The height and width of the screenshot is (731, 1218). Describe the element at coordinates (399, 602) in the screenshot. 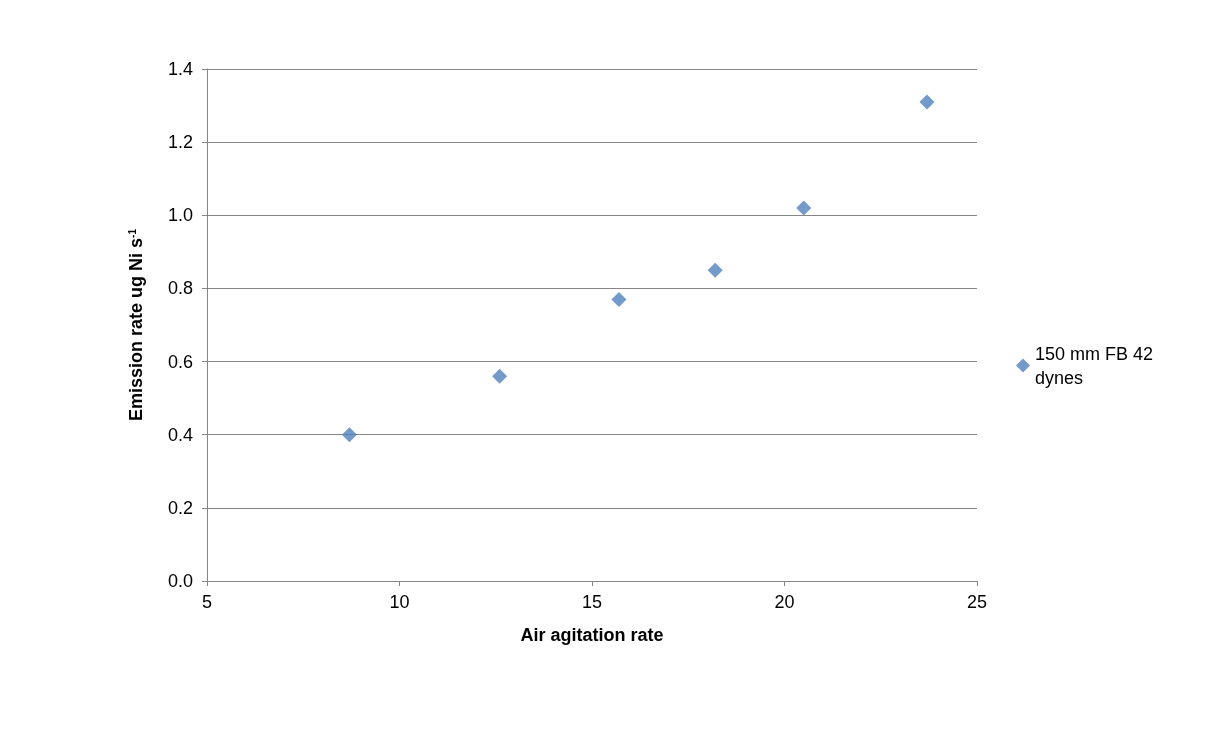

I see `x-tick-label: 10` at that location.